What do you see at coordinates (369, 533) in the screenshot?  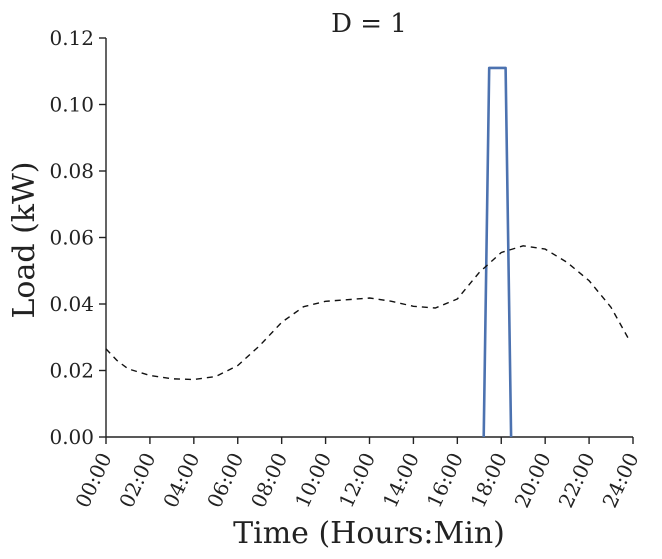 I see `x-axis-label: Time (Hours:Min)` at bounding box center [369, 533].